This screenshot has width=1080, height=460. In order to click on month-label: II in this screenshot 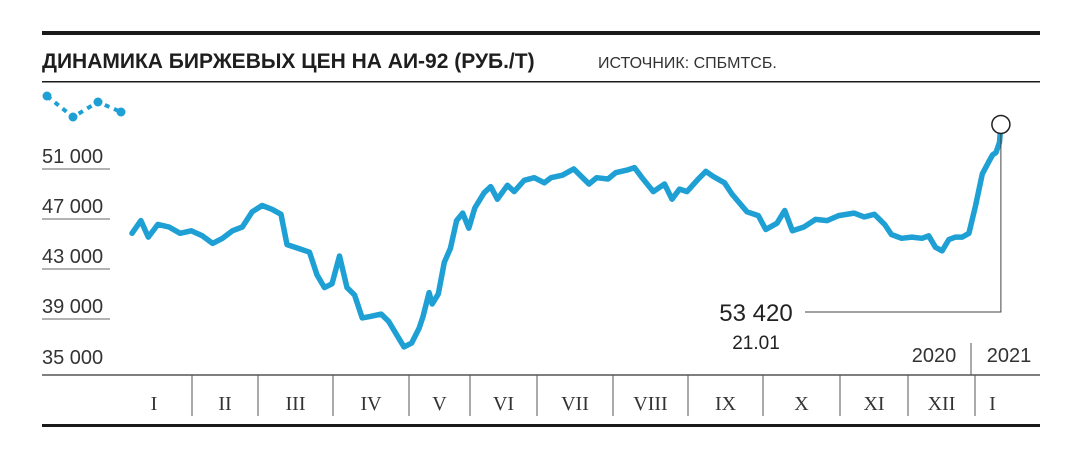, I will do `click(224, 404)`.